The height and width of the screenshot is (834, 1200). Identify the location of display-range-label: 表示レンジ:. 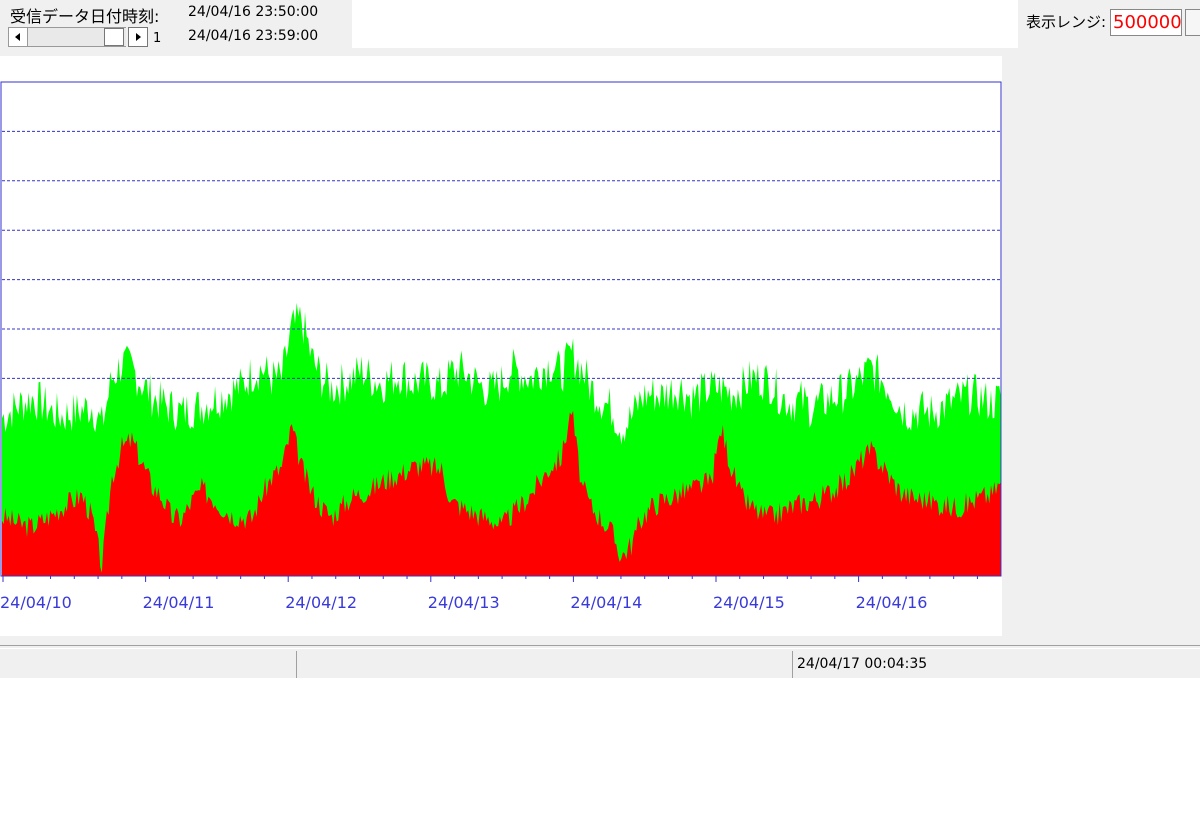
(1066, 22).